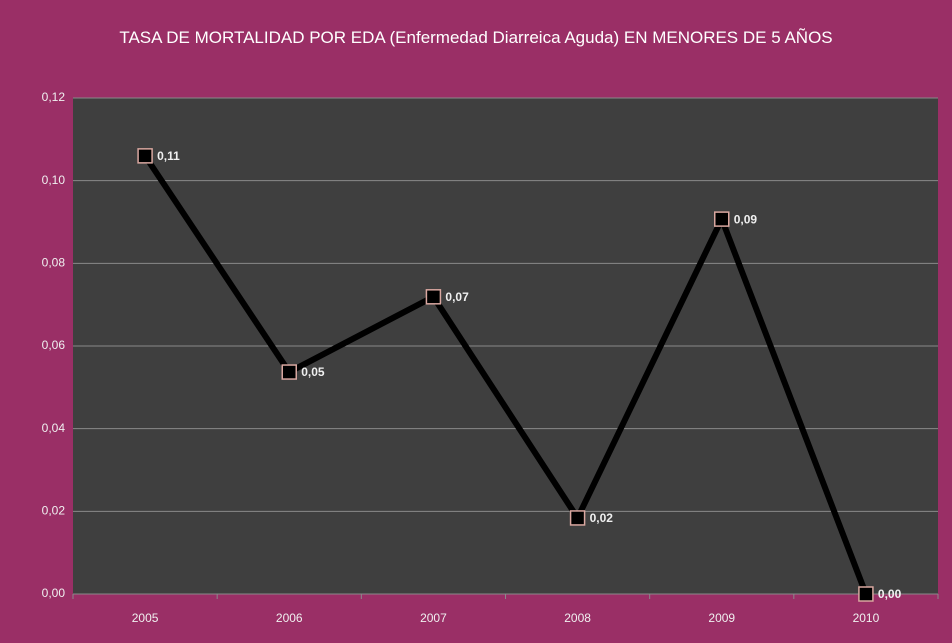  Describe the element at coordinates (866, 618) in the screenshot. I see `x-tick-label: 2010` at that location.